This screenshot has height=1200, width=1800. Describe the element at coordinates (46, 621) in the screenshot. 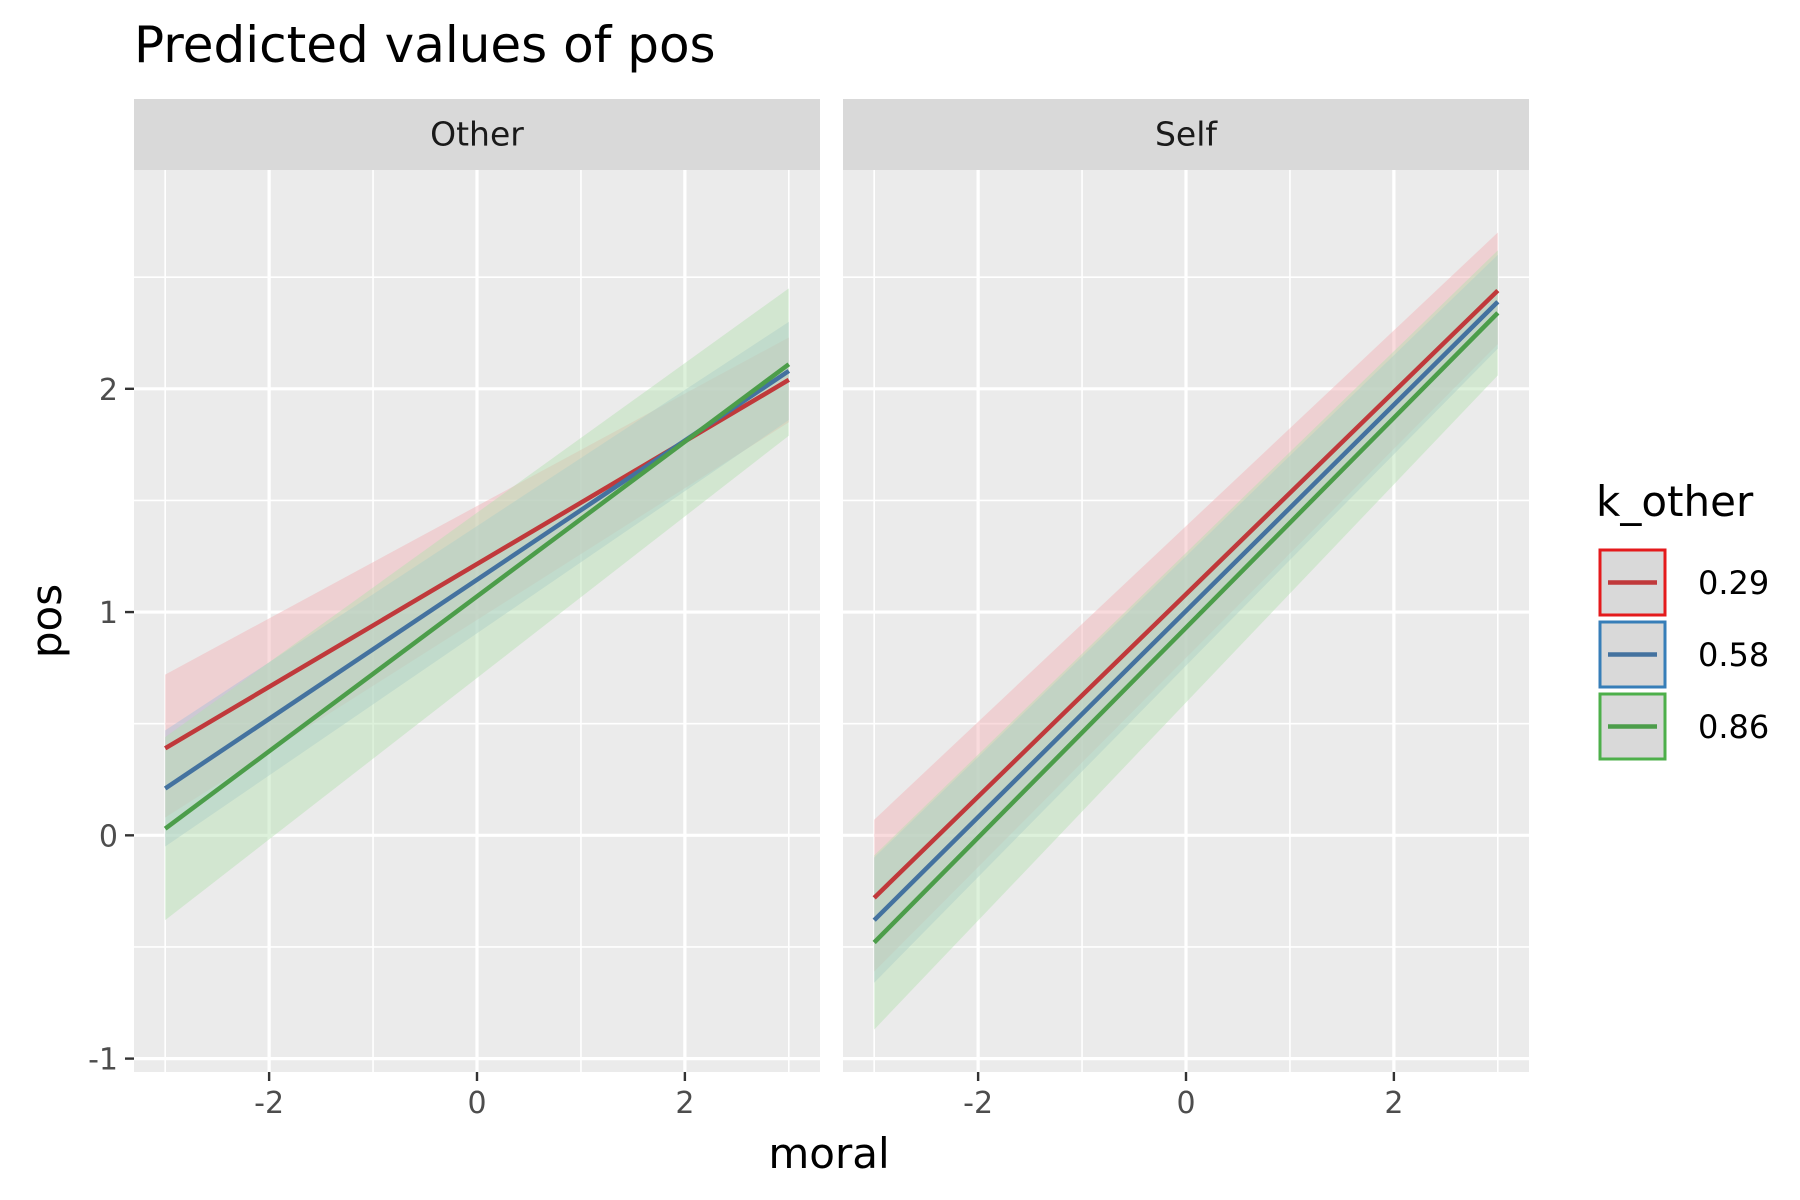

I see `y-axis-title: pos` at that location.